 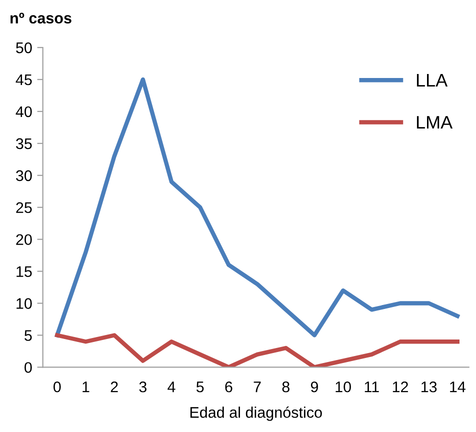 What do you see at coordinates (256, 413) in the screenshot?
I see `x-axis-title: Edad al diagnóstico` at bounding box center [256, 413].